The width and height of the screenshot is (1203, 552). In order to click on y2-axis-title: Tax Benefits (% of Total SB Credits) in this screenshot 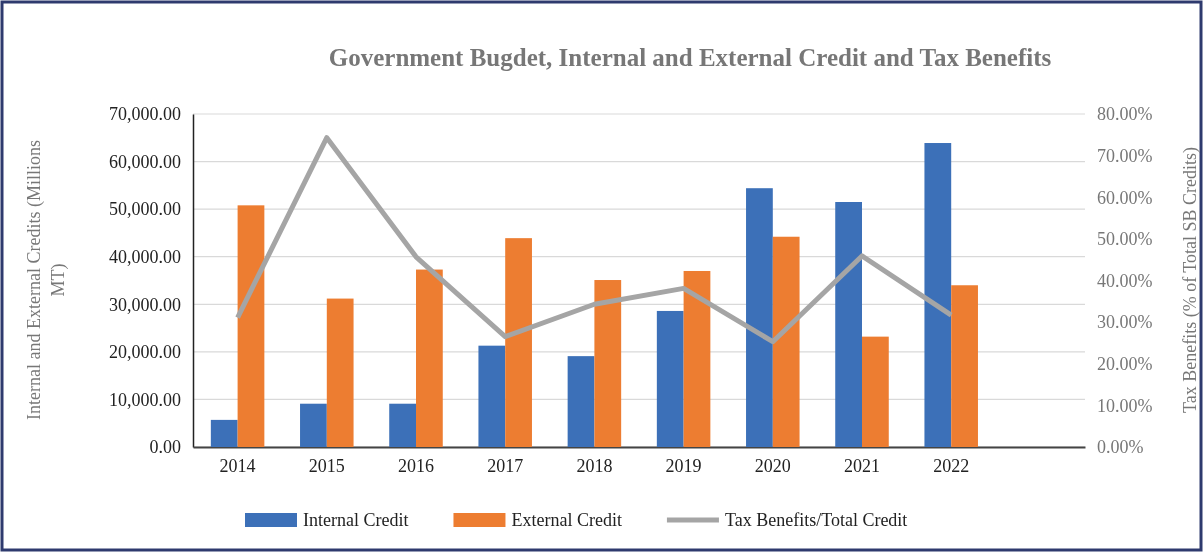, I will do `click(1190, 280)`.